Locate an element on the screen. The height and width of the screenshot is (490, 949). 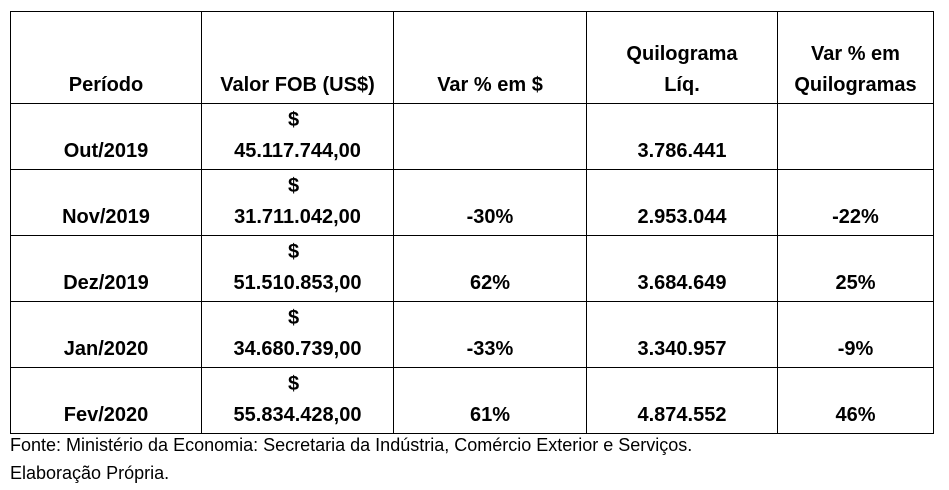
header-var-kg-line2: Quilogramas is located at coordinates (855, 85).